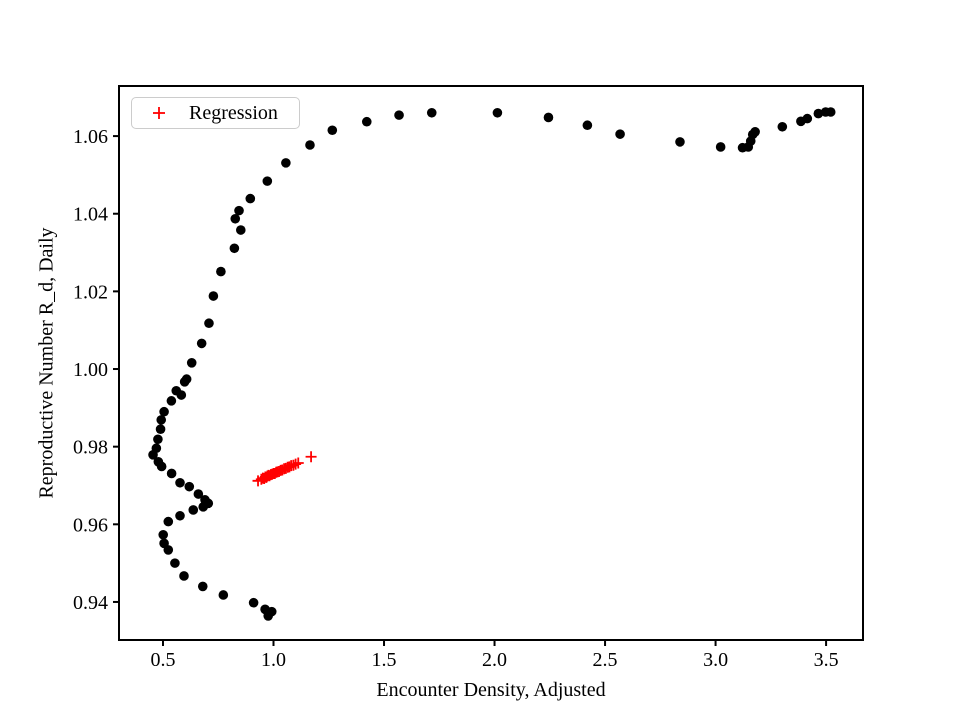 This screenshot has width=960, height=720. Describe the element at coordinates (494, 660) in the screenshot. I see `x-tick-label: 2.0` at that location.